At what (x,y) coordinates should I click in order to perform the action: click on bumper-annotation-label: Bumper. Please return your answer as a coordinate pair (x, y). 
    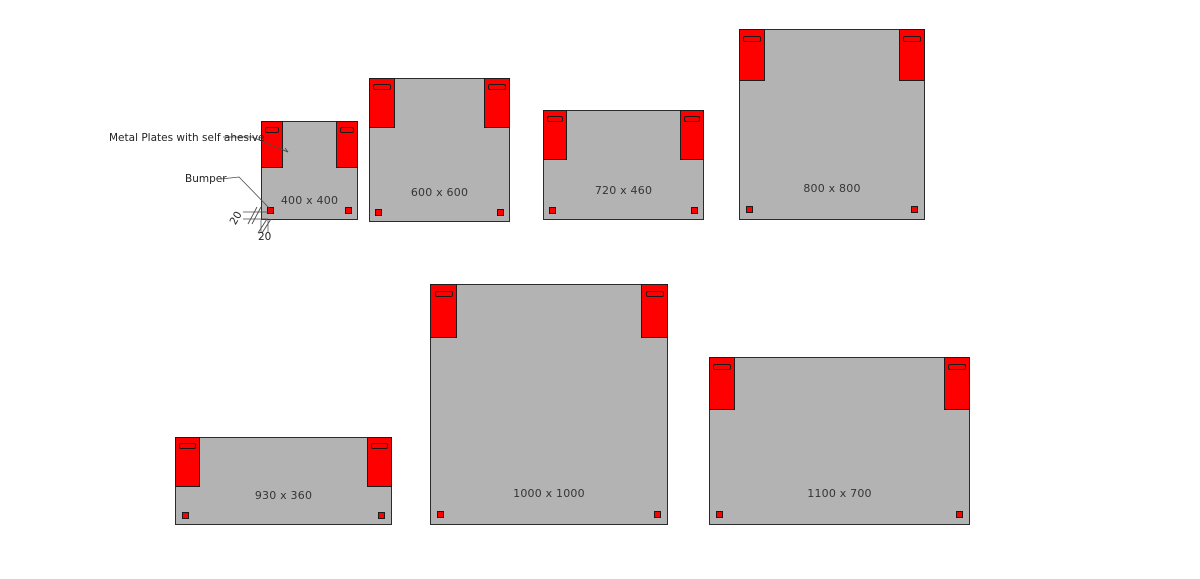
    Looking at the image, I should click on (206, 179).